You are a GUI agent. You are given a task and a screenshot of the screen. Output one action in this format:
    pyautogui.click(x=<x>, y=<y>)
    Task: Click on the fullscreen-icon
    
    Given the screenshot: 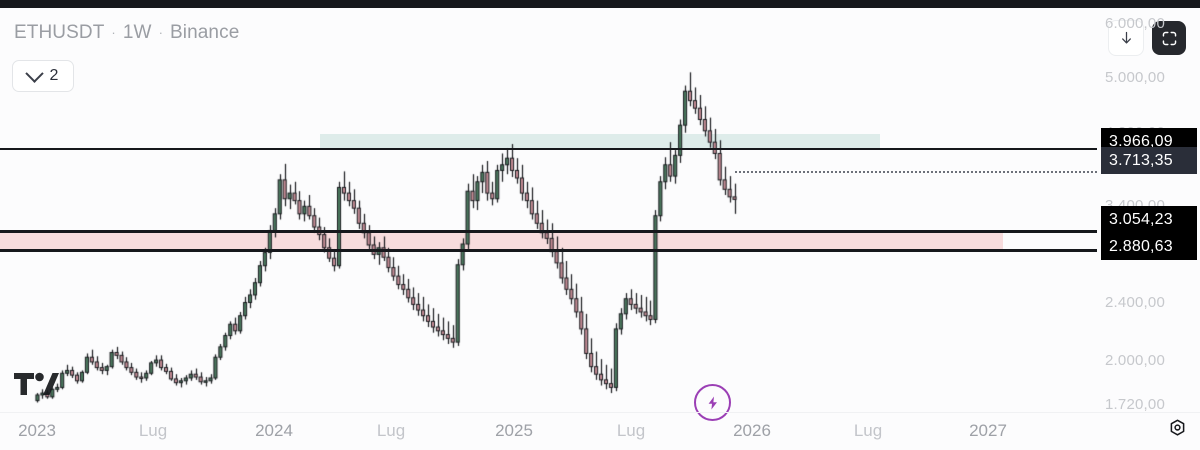 What is the action you would take?
    pyautogui.click(x=1169, y=38)
    